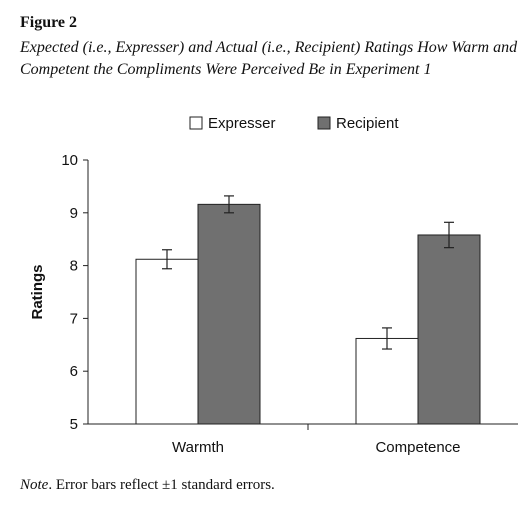 This screenshot has height=520, width=520. What do you see at coordinates (387, 381) in the screenshot?
I see `bar-expresser-competence` at bounding box center [387, 381].